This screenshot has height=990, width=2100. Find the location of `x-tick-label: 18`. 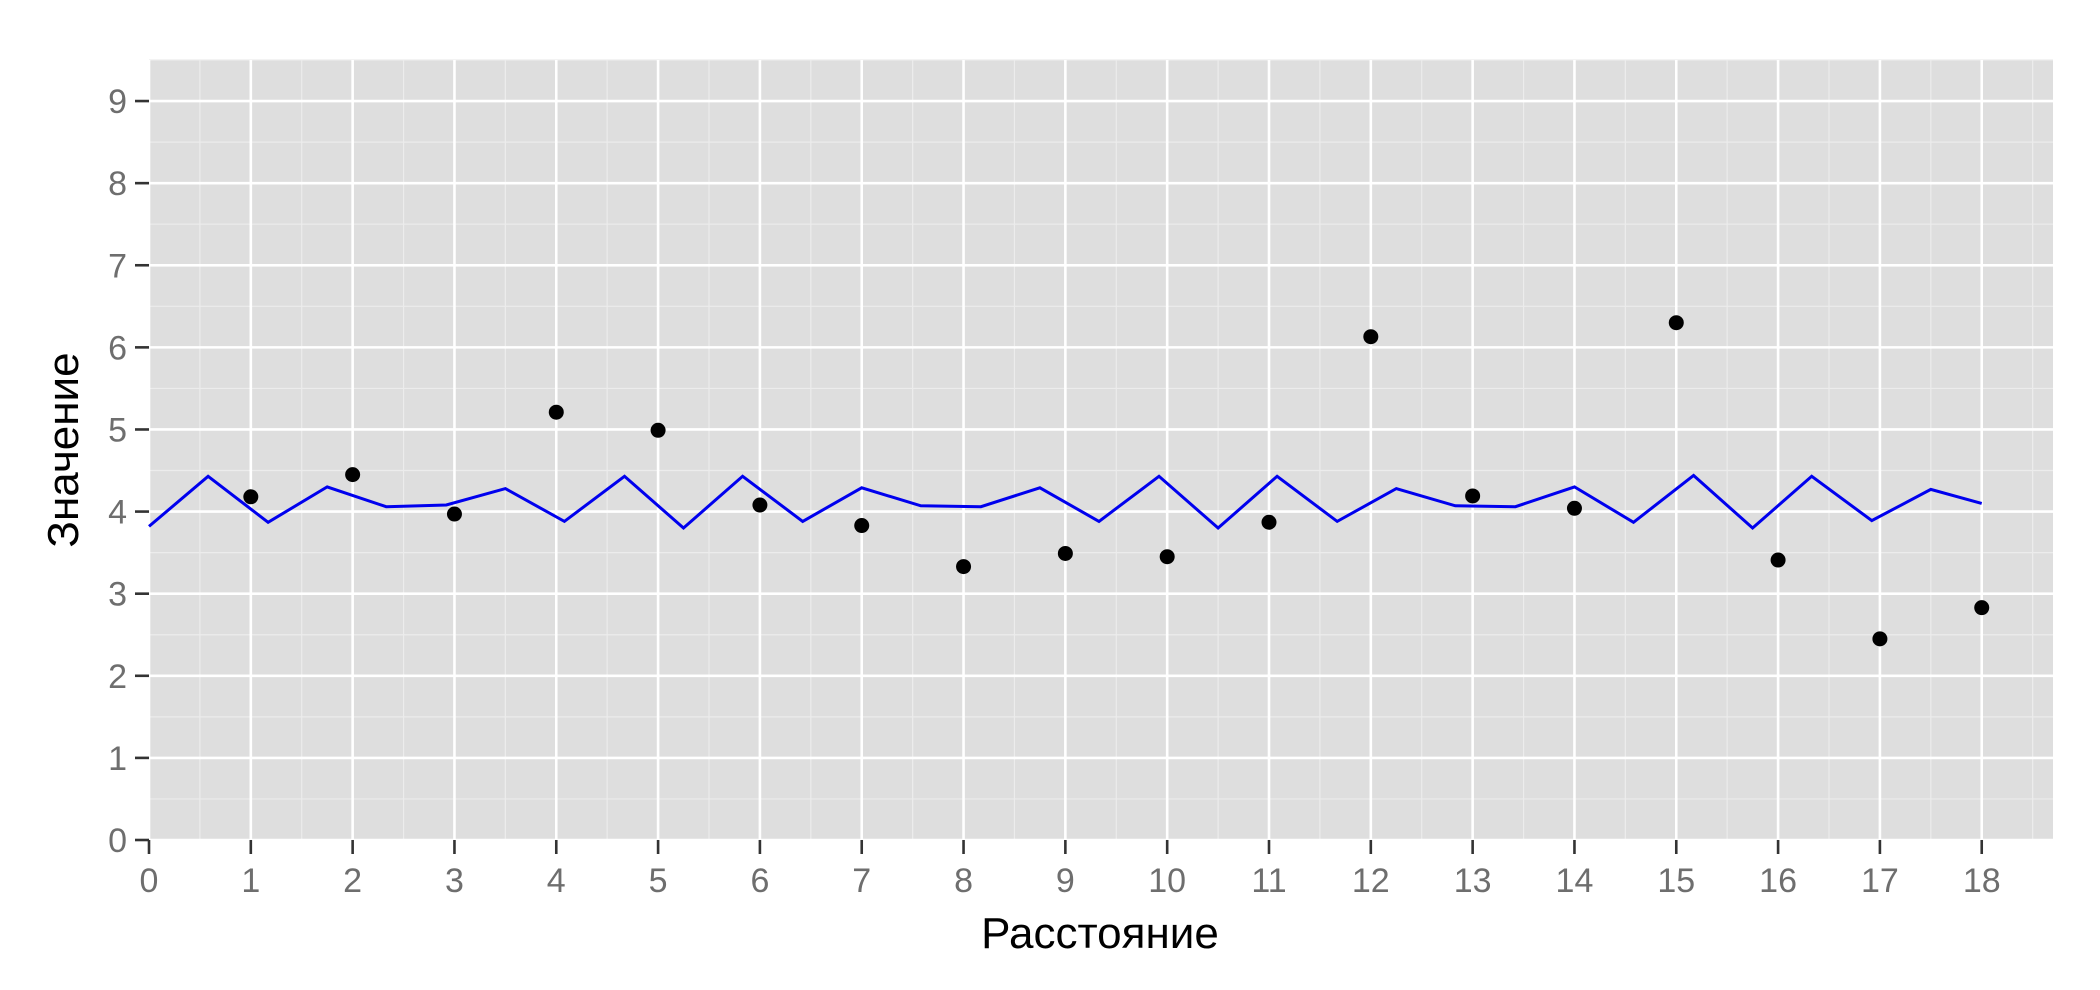

x-tick-label: 18 is located at coordinates (1982, 881).